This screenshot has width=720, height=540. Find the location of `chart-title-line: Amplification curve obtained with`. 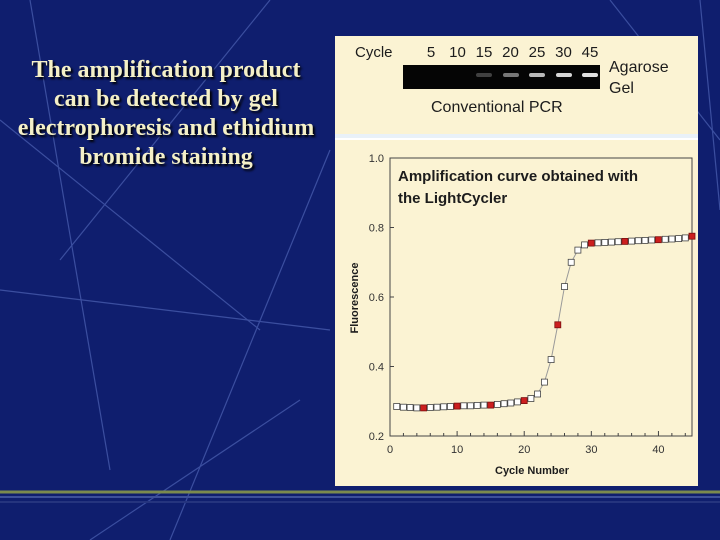

chart-title-line: Amplification curve obtained with is located at coordinates (518, 176).